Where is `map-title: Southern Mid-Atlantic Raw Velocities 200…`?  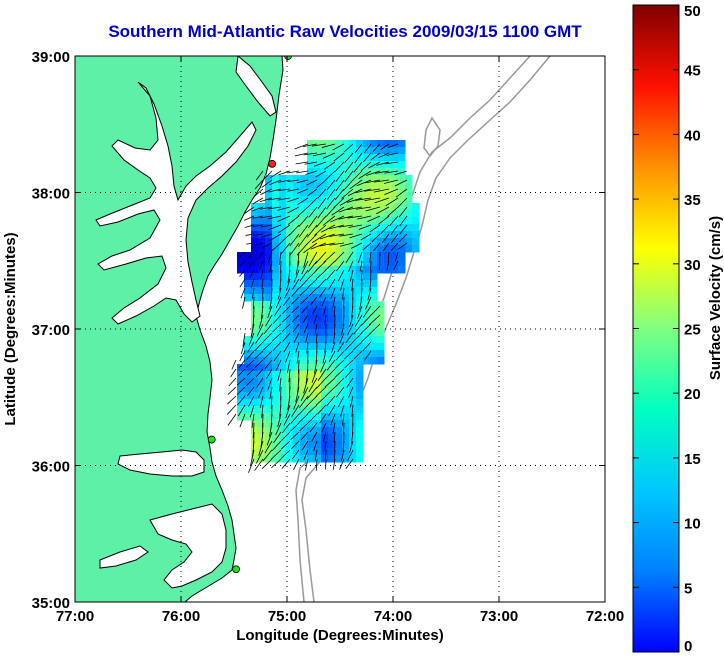
map-title: Southern Mid-Atlantic Raw Velocities 200… is located at coordinates (345, 31).